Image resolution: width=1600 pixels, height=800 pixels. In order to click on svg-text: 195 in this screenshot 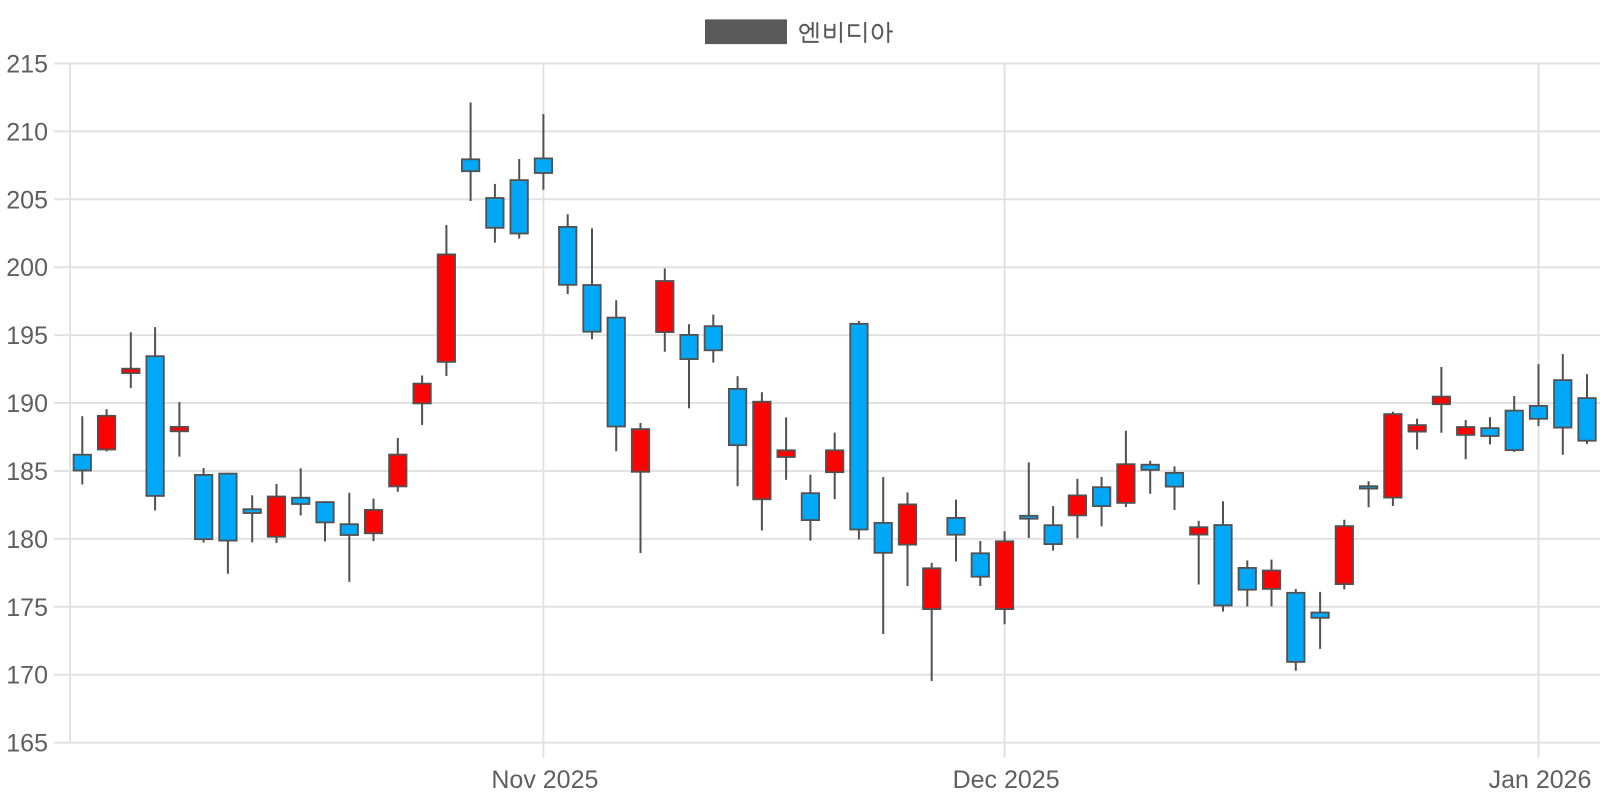, I will do `click(27, 336)`.